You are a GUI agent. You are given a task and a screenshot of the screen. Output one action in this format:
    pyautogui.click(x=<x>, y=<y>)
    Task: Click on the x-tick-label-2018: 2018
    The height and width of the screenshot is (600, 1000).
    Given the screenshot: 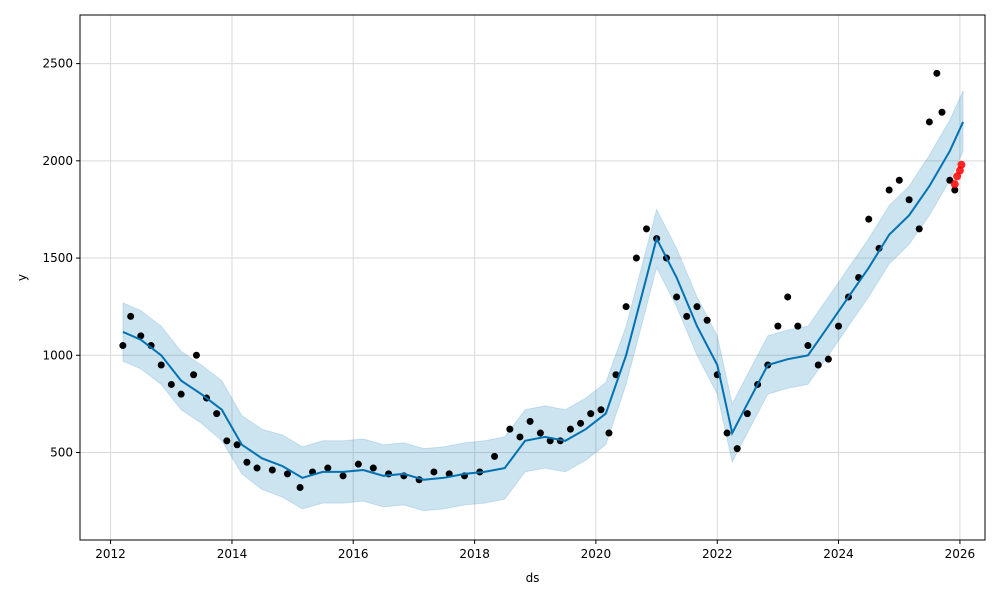 What is the action you would take?
    pyautogui.click(x=474, y=554)
    